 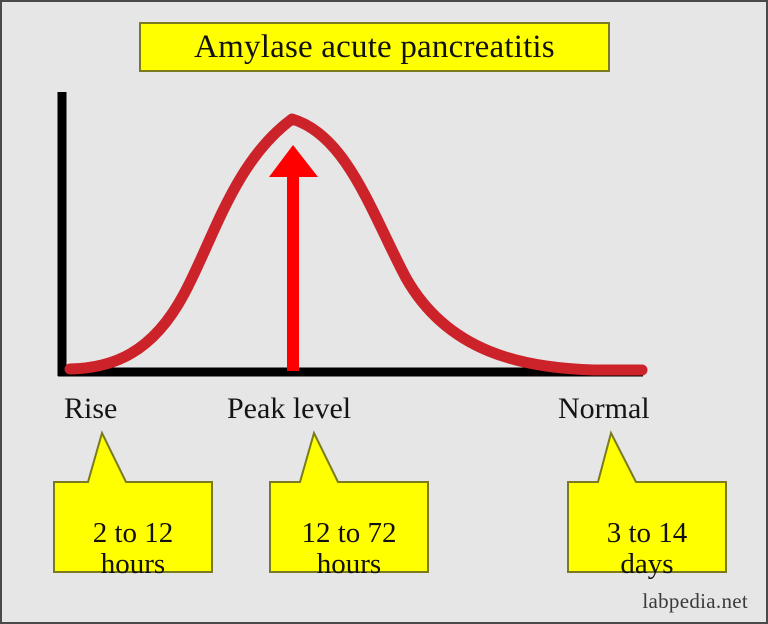 I want to click on figure-title: Amylase acute pancreatitis, so click(x=374, y=46).